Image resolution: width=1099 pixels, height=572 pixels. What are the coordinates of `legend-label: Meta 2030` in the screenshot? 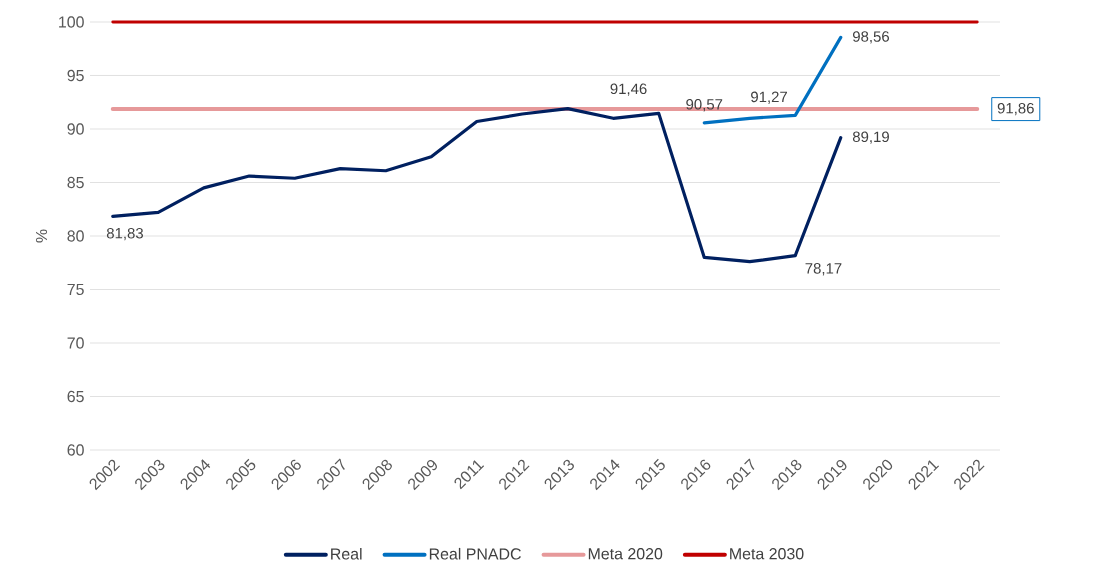 It's located at (767, 554).